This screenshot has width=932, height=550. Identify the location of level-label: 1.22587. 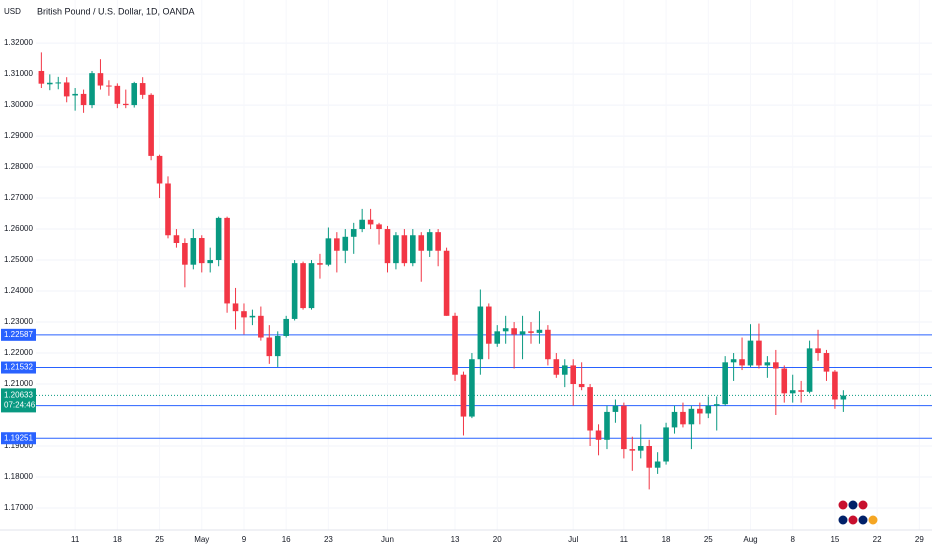
(18, 334).